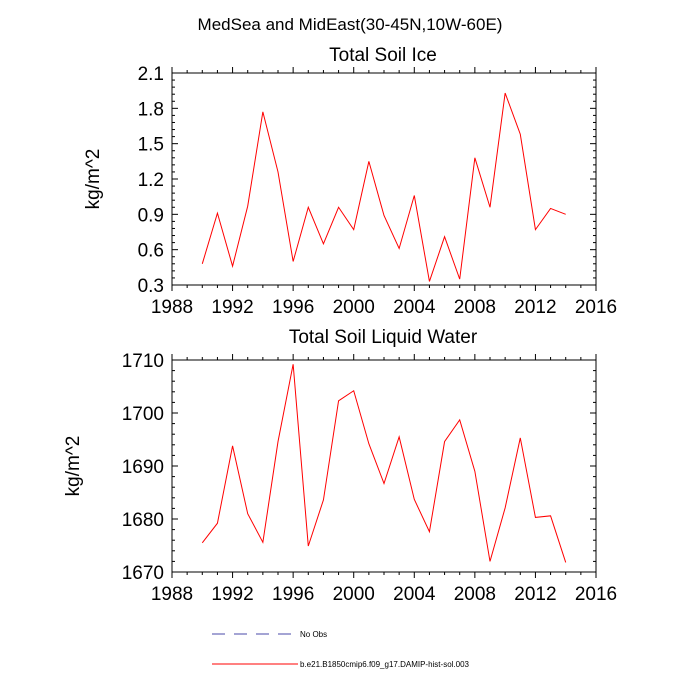 The height and width of the screenshot is (700, 700). What do you see at coordinates (151, 145) in the screenshot?
I see `y-tick-label: 1.5` at bounding box center [151, 145].